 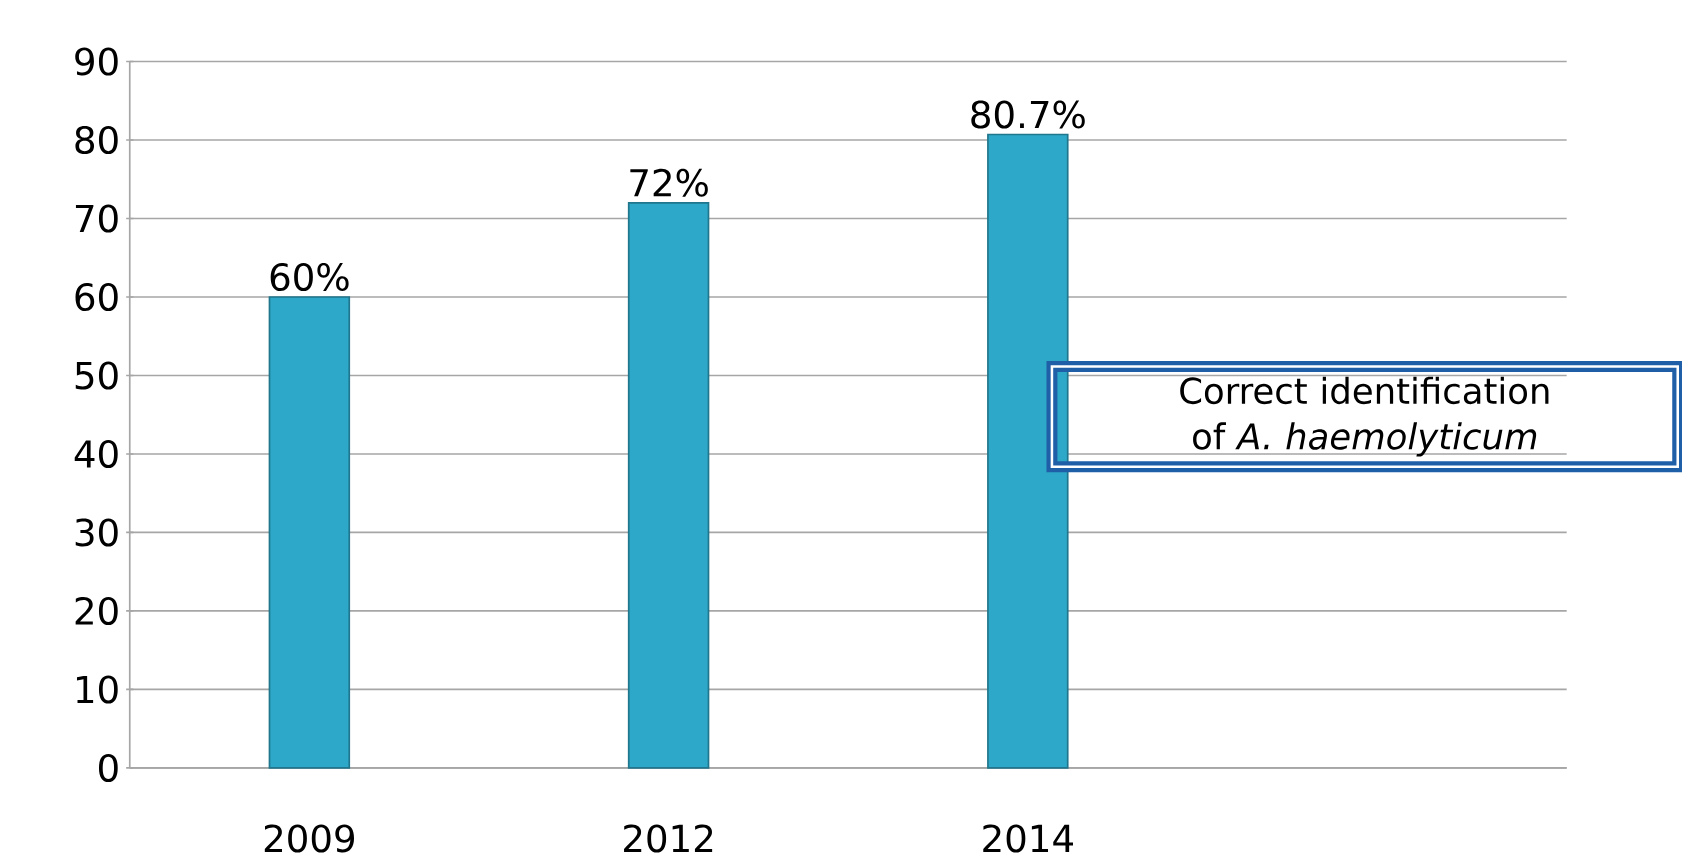 What do you see at coordinates (96, 61) in the screenshot?
I see `y-tick-label: 90` at bounding box center [96, 61].